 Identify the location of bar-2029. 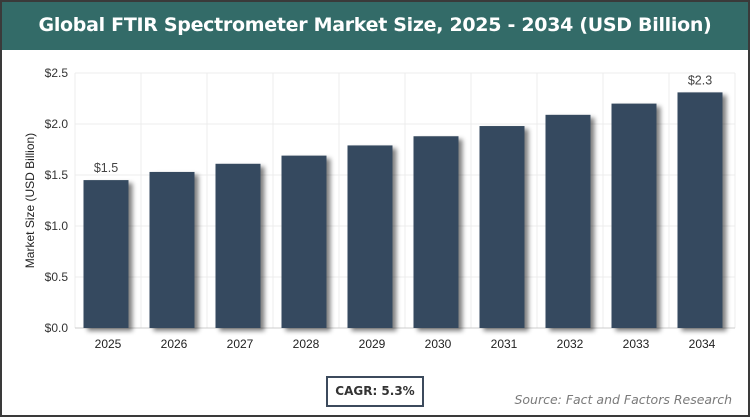
(370, 236).